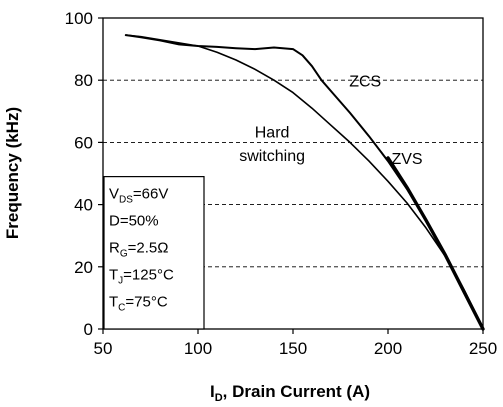 Image resolution: width=503 pixels, height=407 pixels. Describe the element at coordinates (296, 391) in the screenshot. I see `x-axis-title-rest: , Drain Current (A)` at that location.